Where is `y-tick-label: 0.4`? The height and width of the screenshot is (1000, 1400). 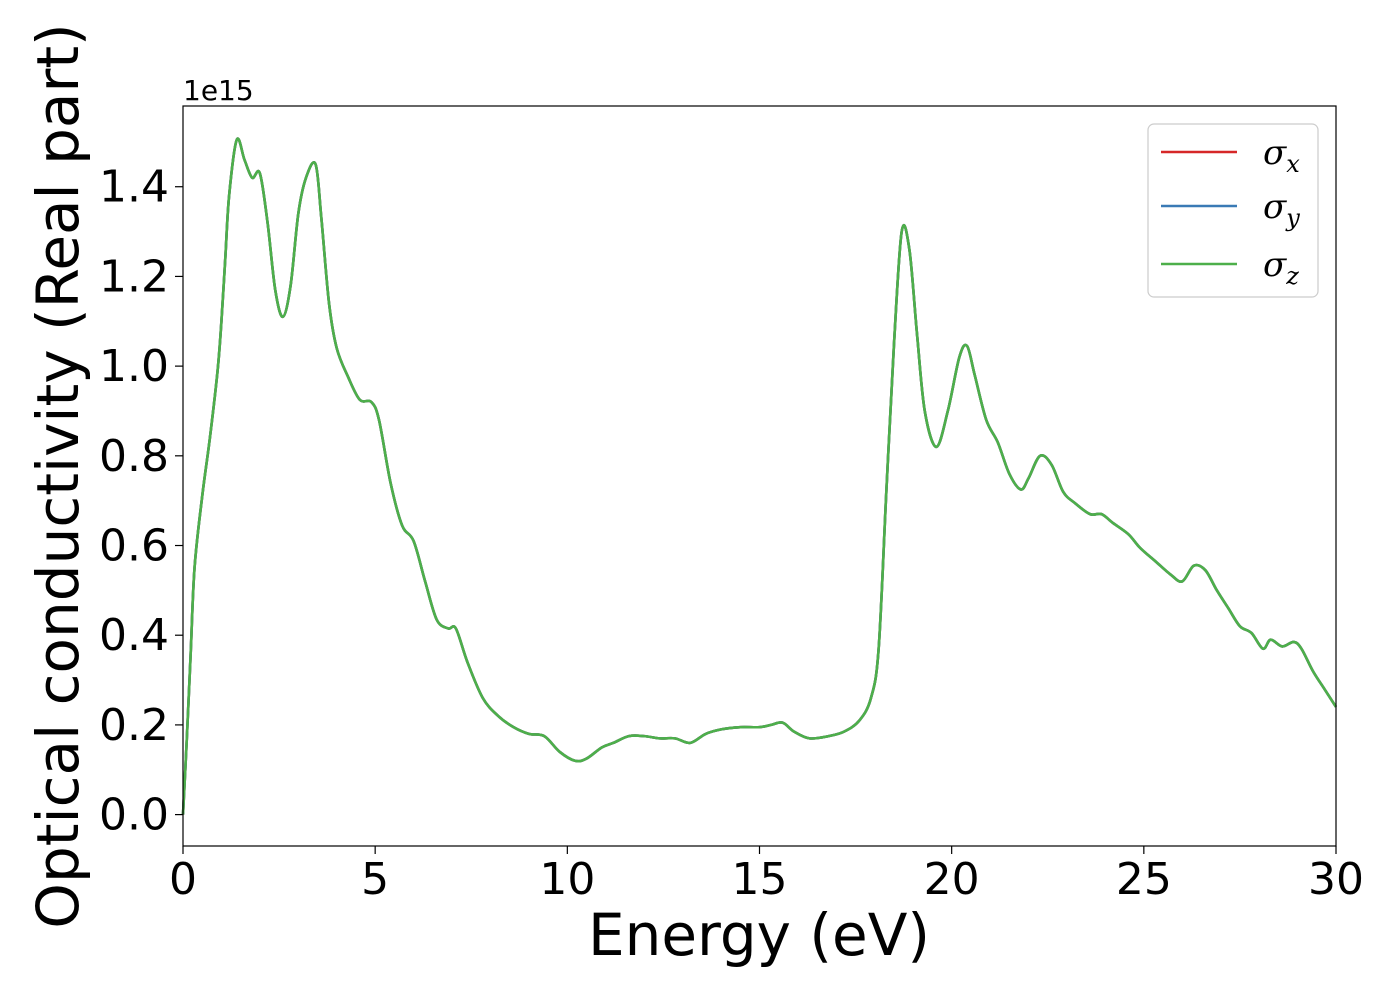
y-tick-label: 0.4 is located at coordinates (134, 635).